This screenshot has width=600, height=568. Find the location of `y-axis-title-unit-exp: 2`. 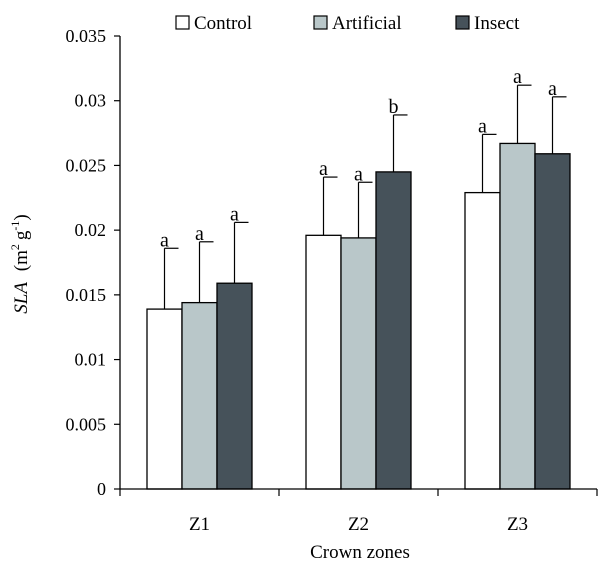

y-axis-title-unit-exp: 2 is located at coordinates (15, 247).